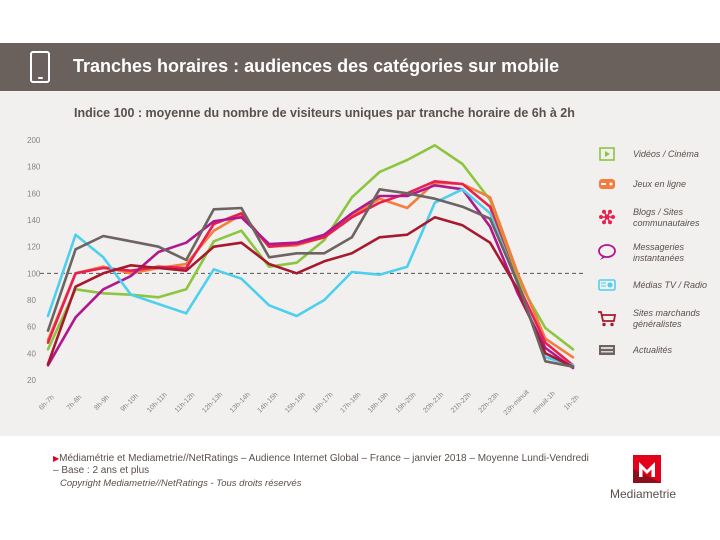 Image resolution: width=720 pixels, height=540 pixels. Describe the element at coordinates (607, 350) in the screenshot. I see `newspaper-icon` at that location.